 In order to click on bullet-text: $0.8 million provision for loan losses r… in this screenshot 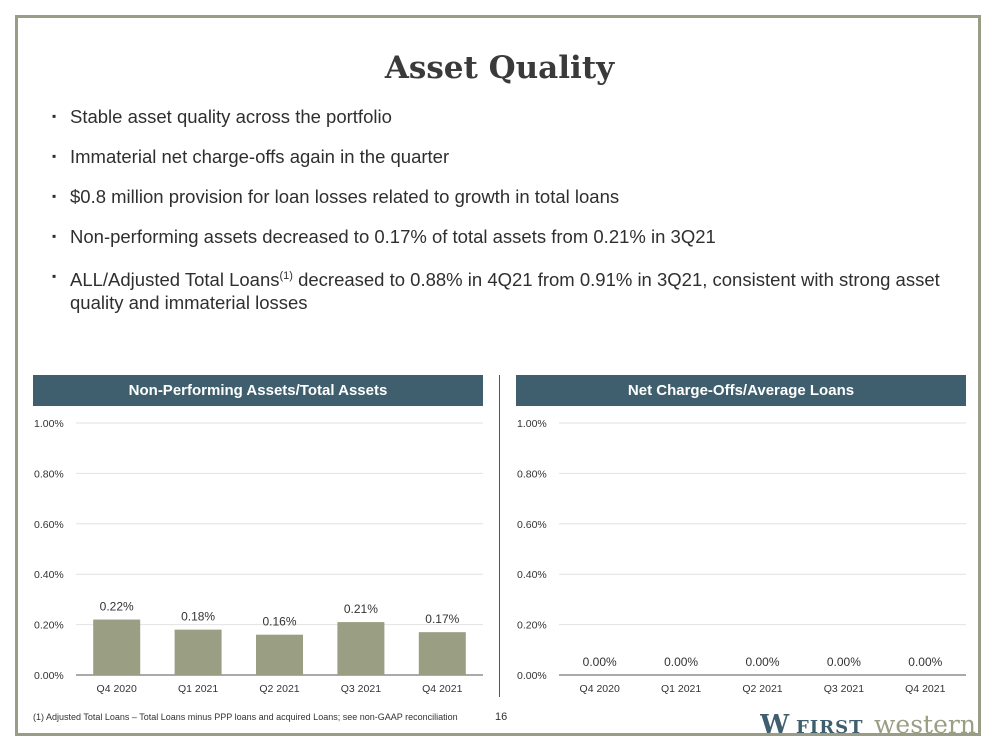, I will do `click(345, 196)`.